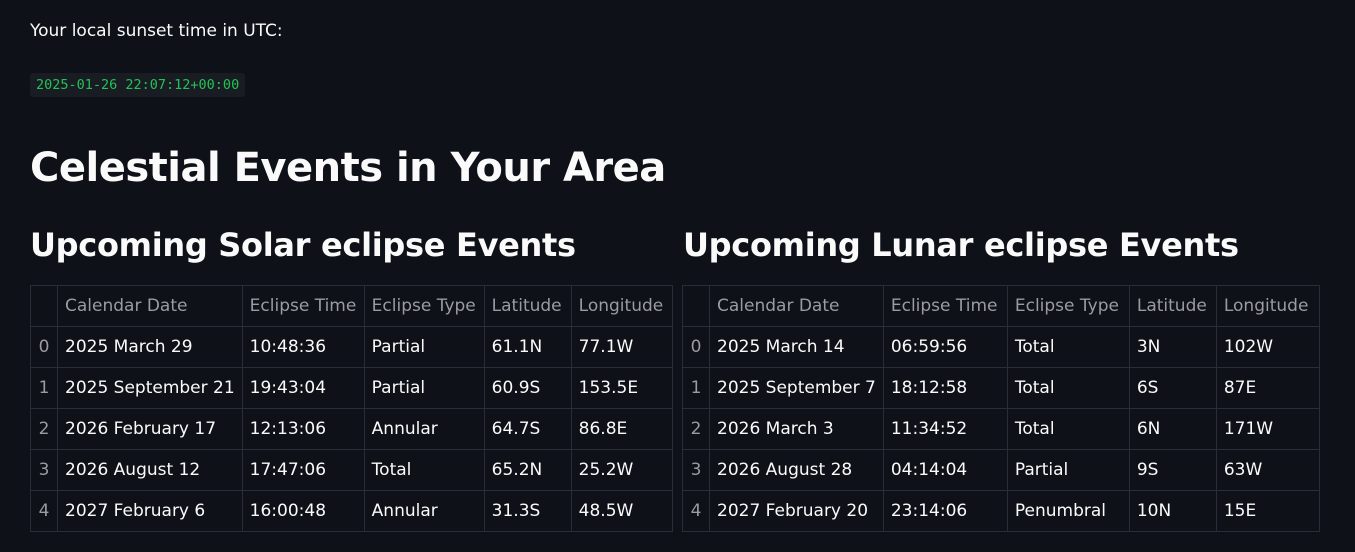 The image size is (1355, 552). I want to click on cell-longitude: 86.8E, so click(621, 429).